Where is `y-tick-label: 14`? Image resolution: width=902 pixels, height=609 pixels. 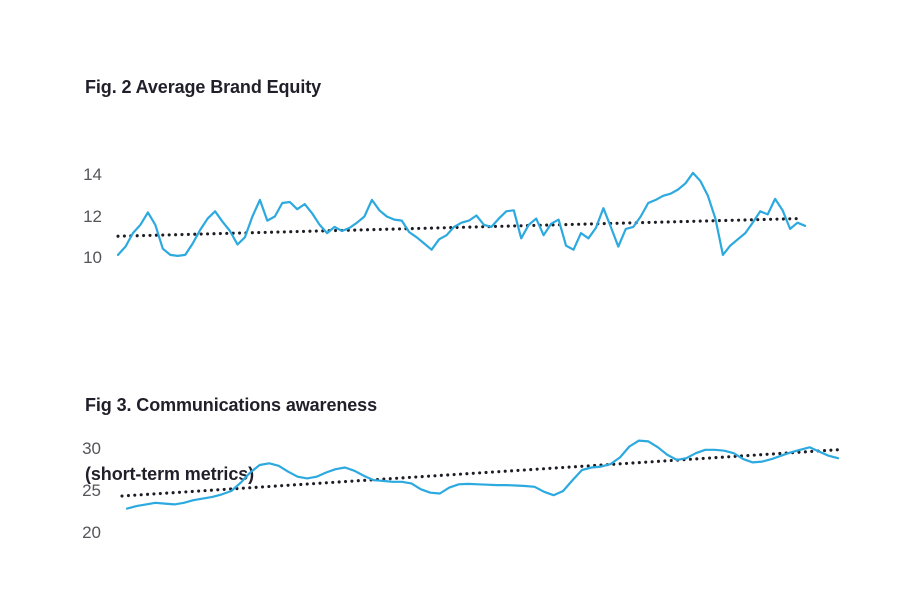 y-tick-label: 14 is located at coordinates (92, 174).